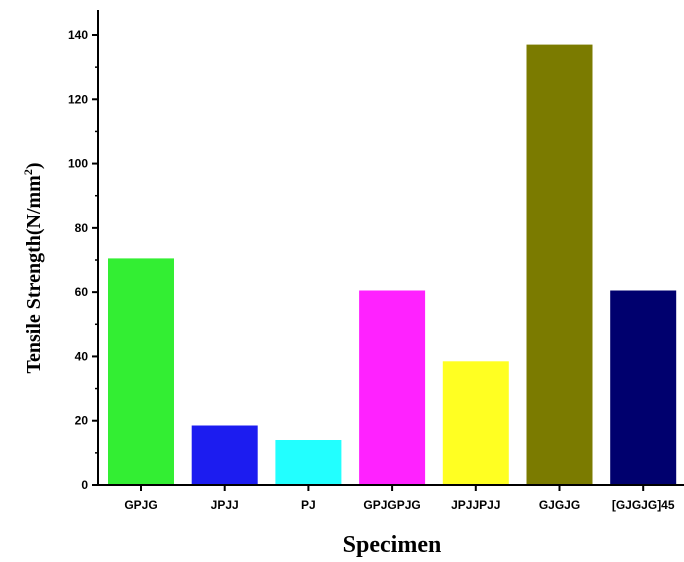  I want to click on y-axis-title-main: Tensile Strength(N/mm, so click(34, 274).